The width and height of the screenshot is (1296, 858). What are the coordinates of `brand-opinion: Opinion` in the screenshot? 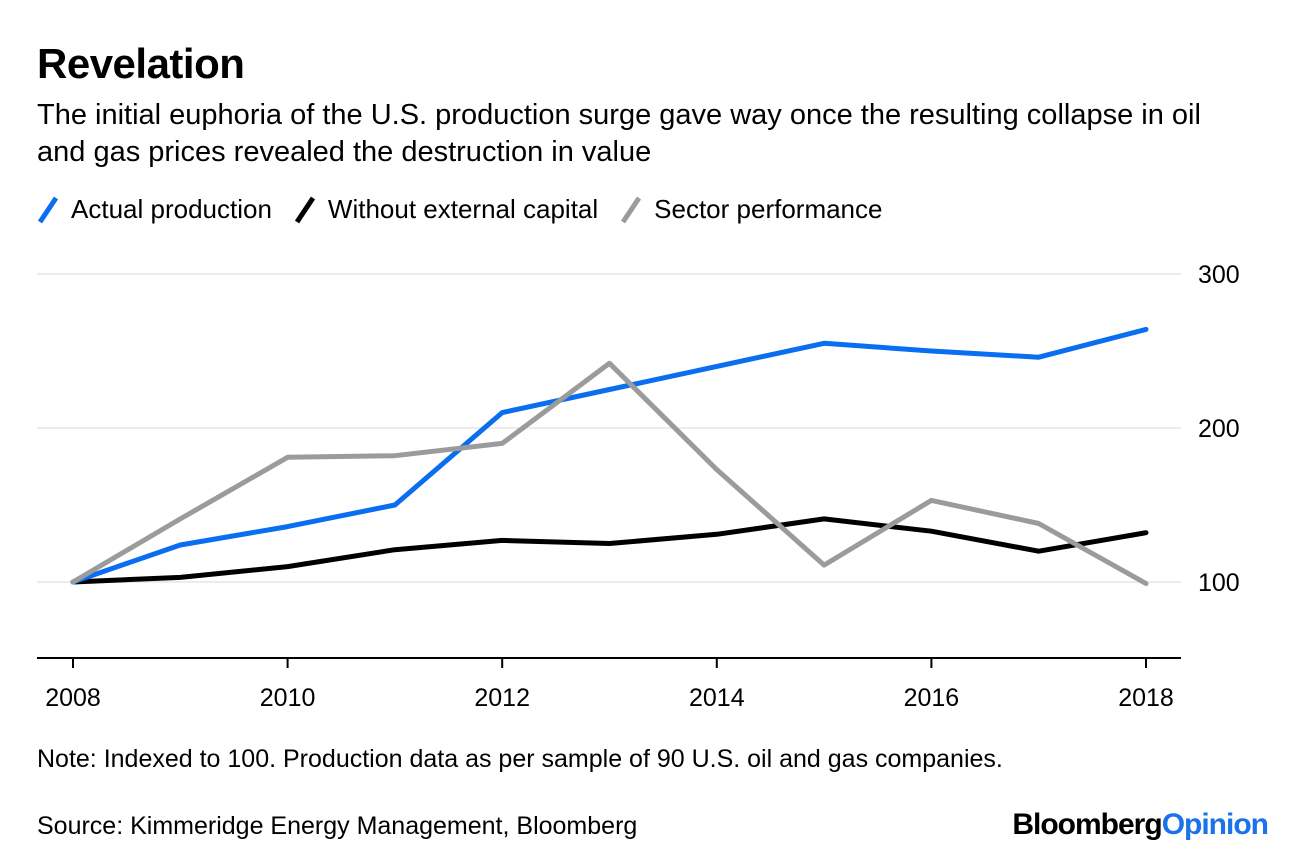 It's located at (1215, 824).